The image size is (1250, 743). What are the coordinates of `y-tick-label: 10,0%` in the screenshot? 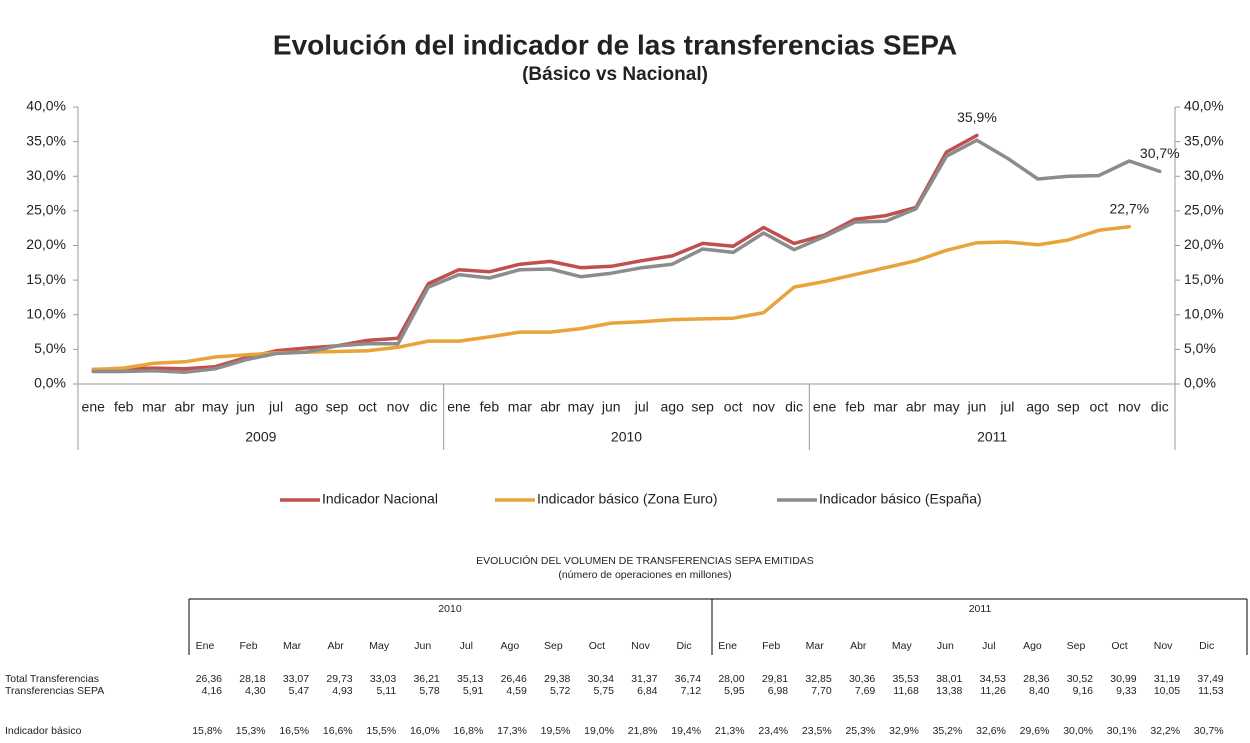 It's located at (46, 313).